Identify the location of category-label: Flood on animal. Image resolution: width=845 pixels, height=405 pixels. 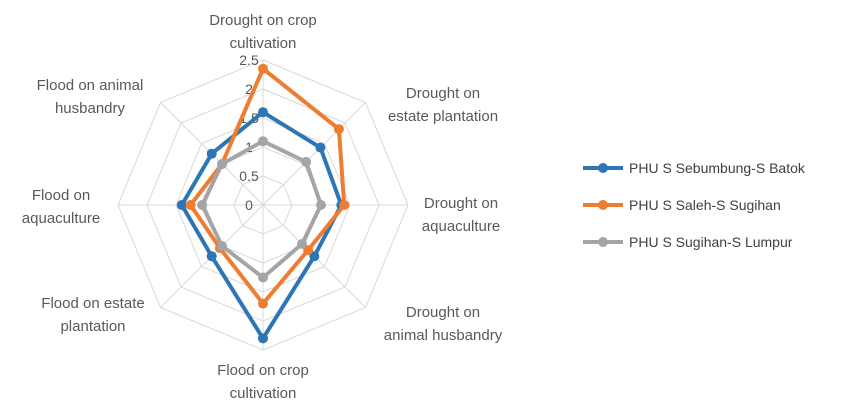
(90, 85).